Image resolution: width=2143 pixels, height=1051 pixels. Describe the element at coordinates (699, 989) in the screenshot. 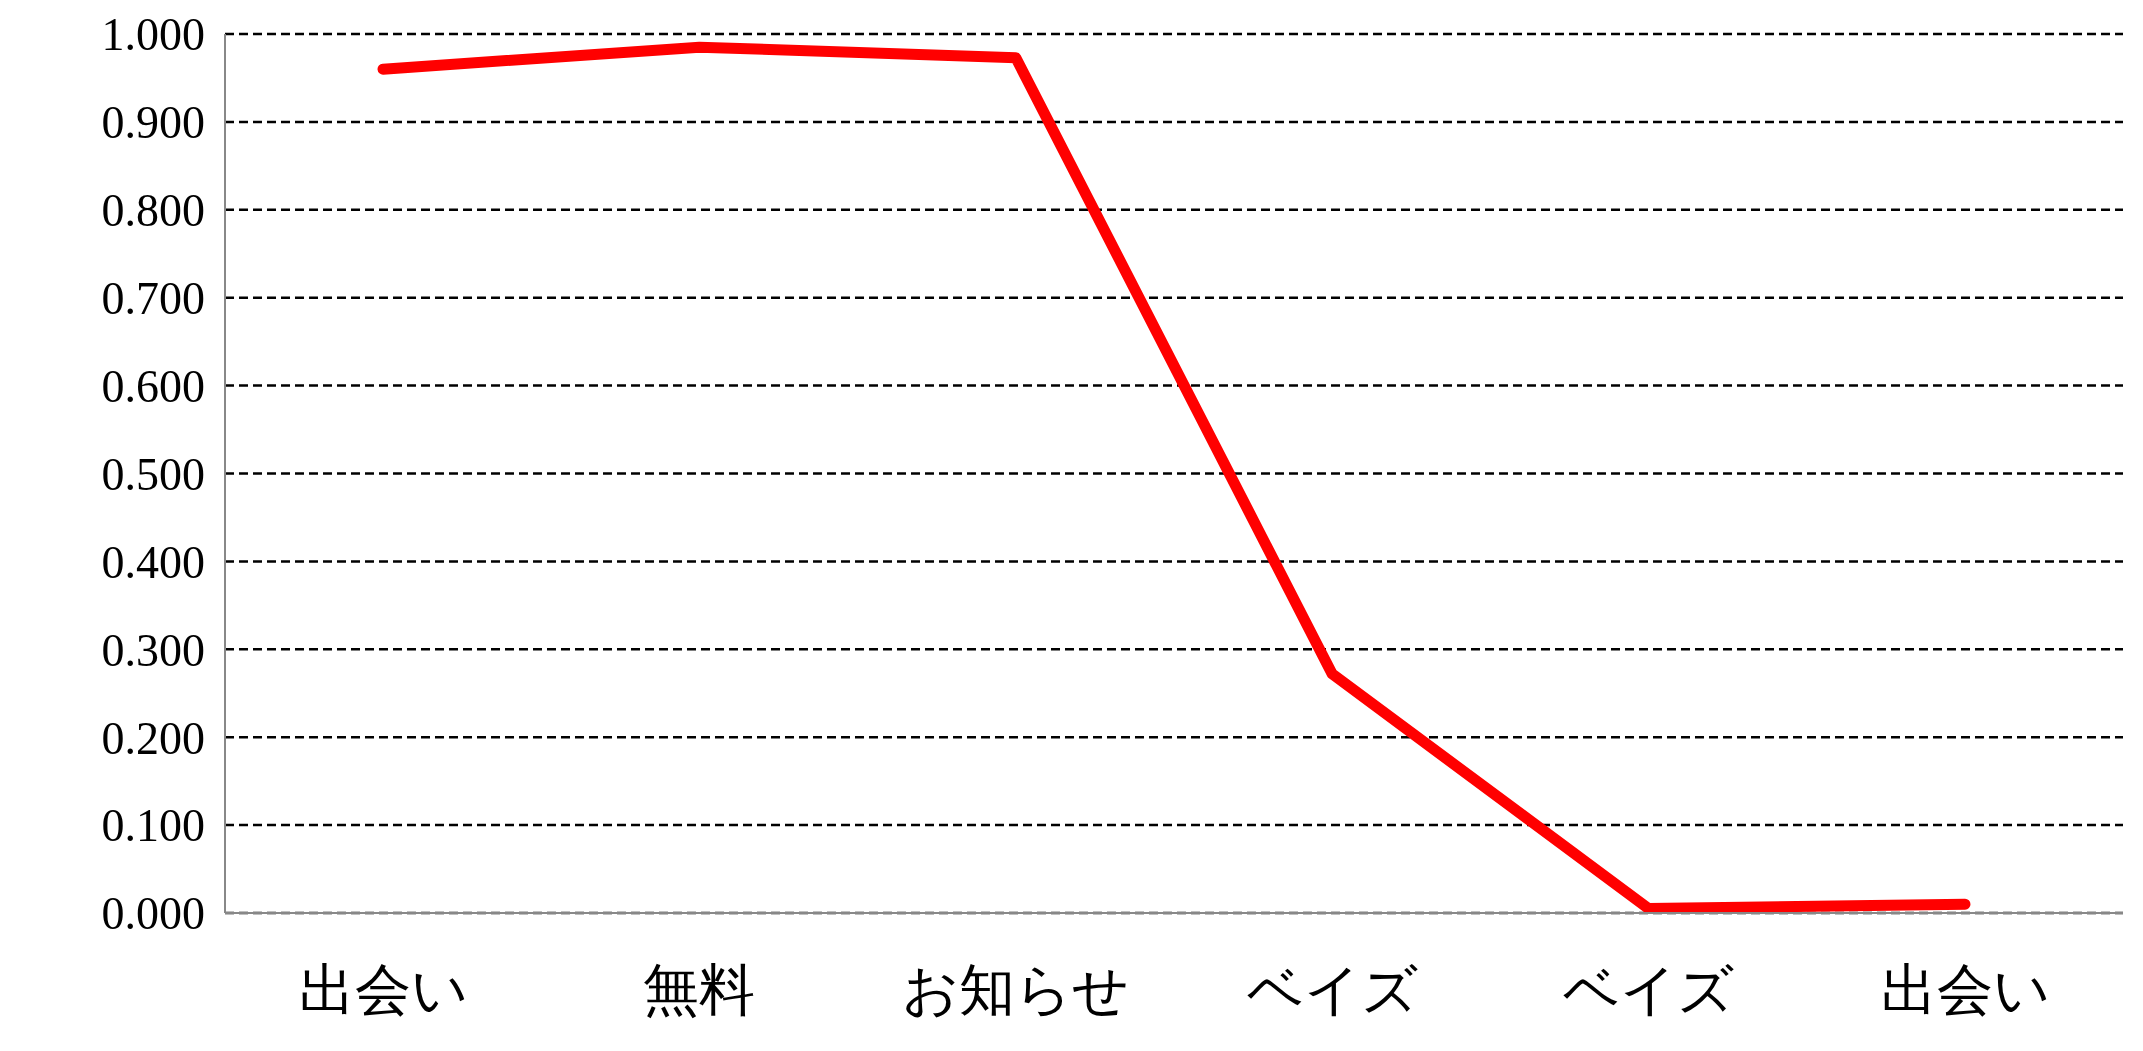

I see `x-tick-label: 無料` at that location.